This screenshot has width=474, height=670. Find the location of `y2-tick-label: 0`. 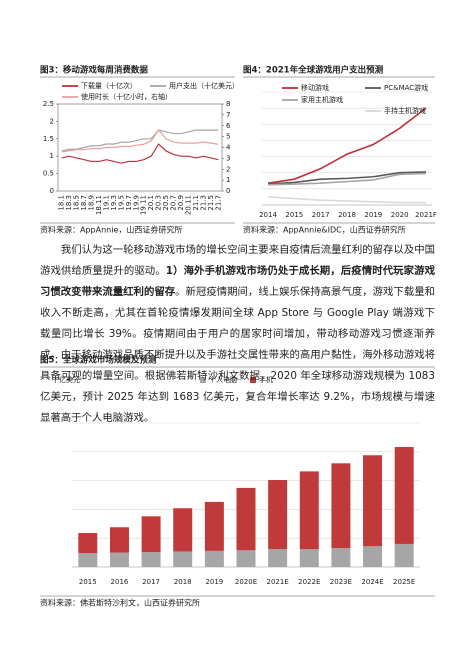

y2-tick-label: 0 is located at coordinates (228, 191).